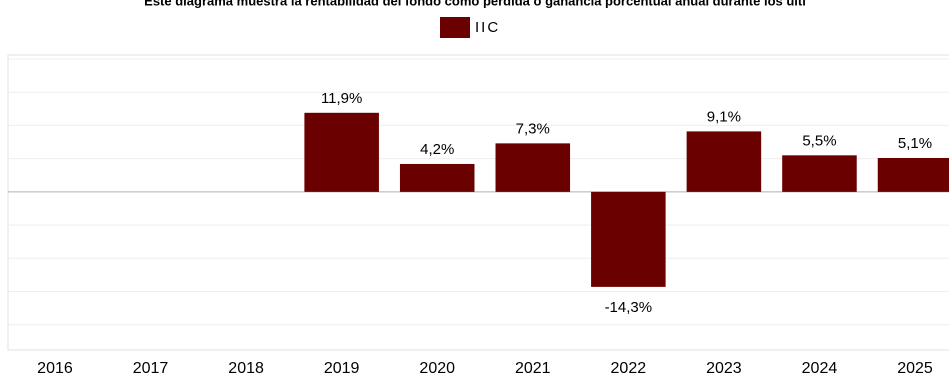 The image size is (949, 378). What do you see at coordinates (915, 368) in the screenshot?
I see `x-tick-label: 2025` at bounding box center [915, 368].